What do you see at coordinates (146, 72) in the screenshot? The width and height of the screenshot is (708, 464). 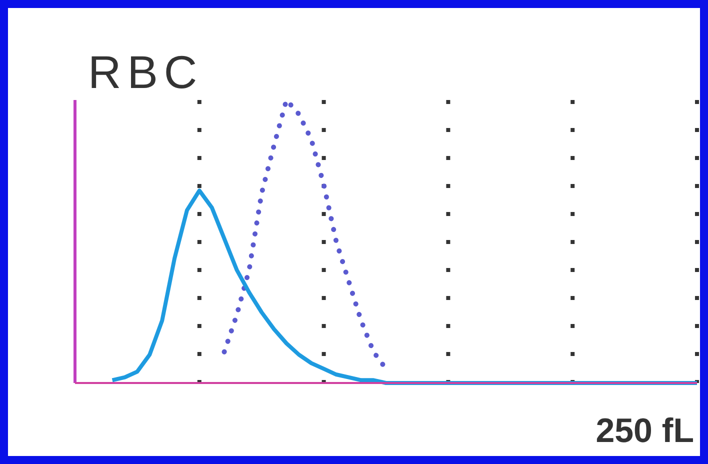 I see `chart-title: RBC` at bounding box center [146, 72].